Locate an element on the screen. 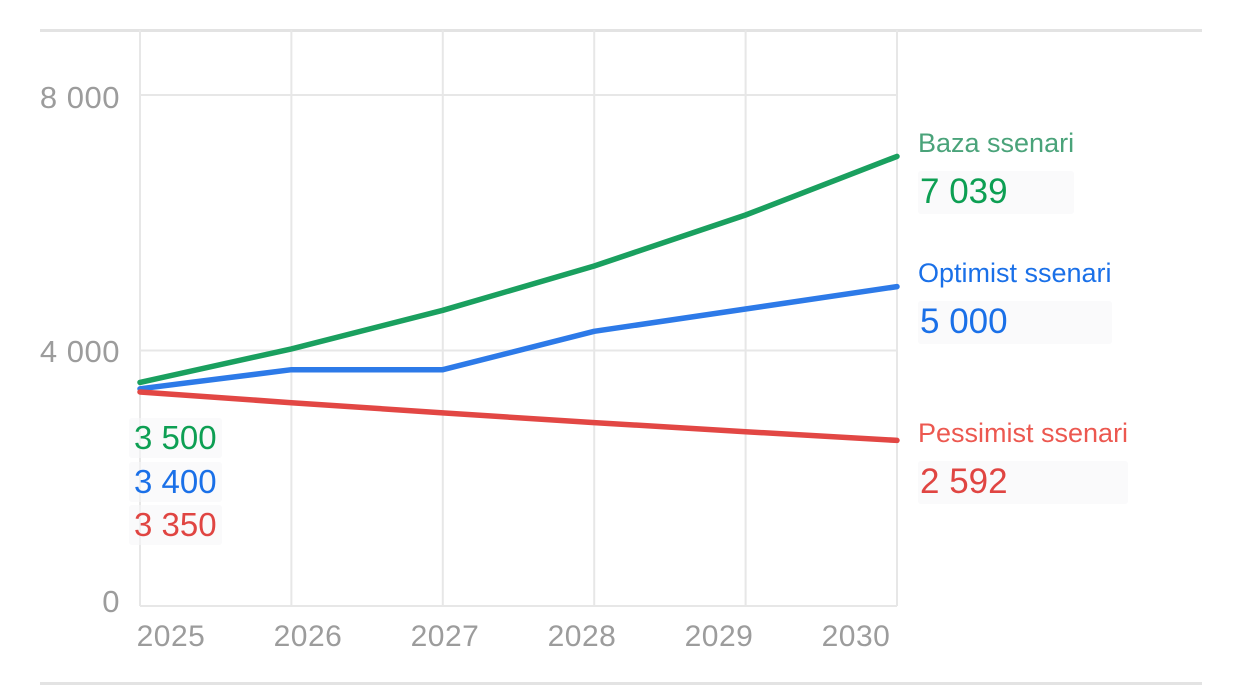 Image resolution: width=1240 pixels, height=696 pixels. legend-optimist: Optimist ssenari 5 000 is located at coordinates (1015, 301).